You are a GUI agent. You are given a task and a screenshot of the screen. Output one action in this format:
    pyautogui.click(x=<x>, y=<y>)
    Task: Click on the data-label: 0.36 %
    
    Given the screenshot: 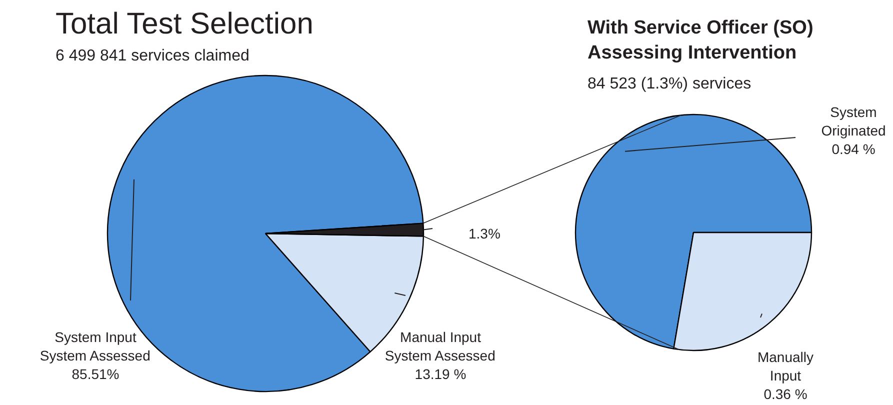 What is the action you would take?
    pyautogui.click(x=786, y=394)
    